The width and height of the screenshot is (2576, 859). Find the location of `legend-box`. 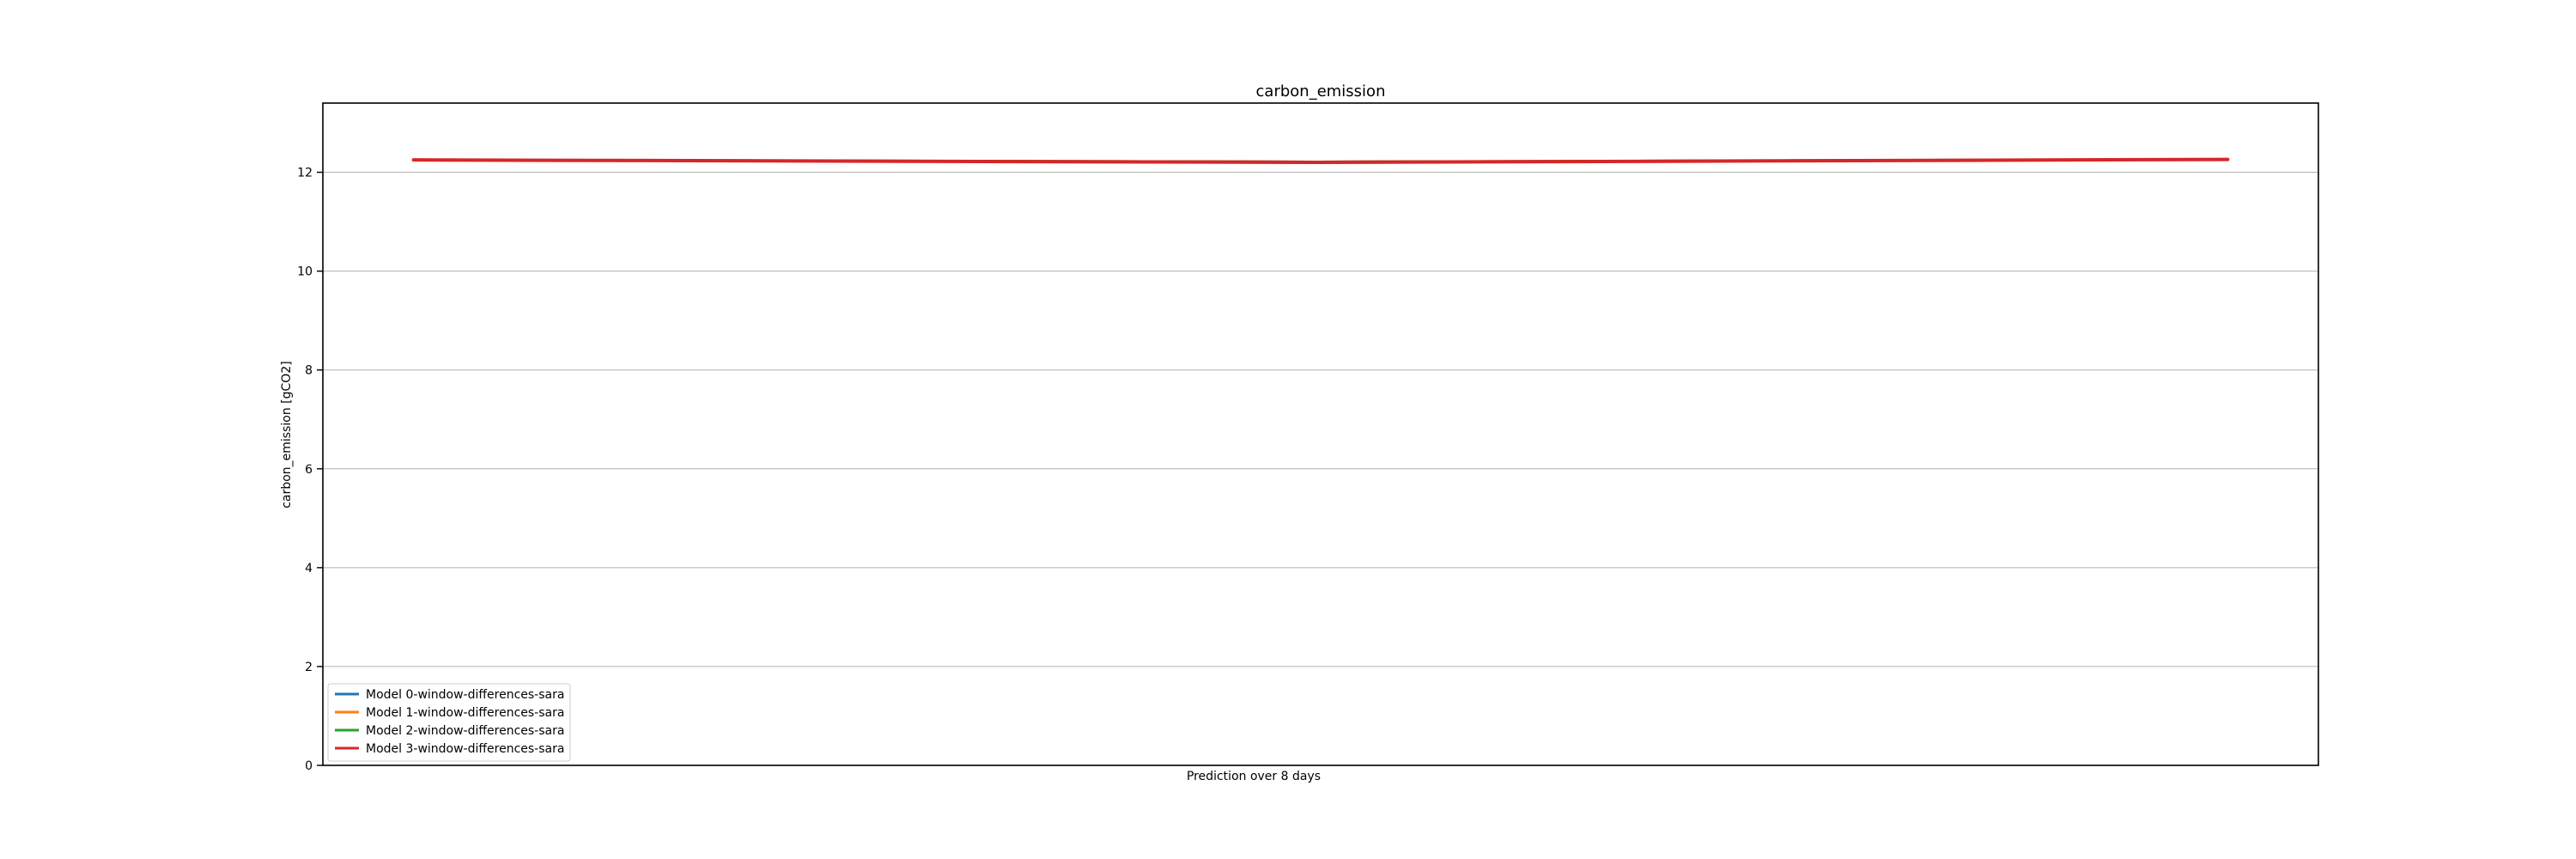

legend-box is located at coordinates (449, 722).